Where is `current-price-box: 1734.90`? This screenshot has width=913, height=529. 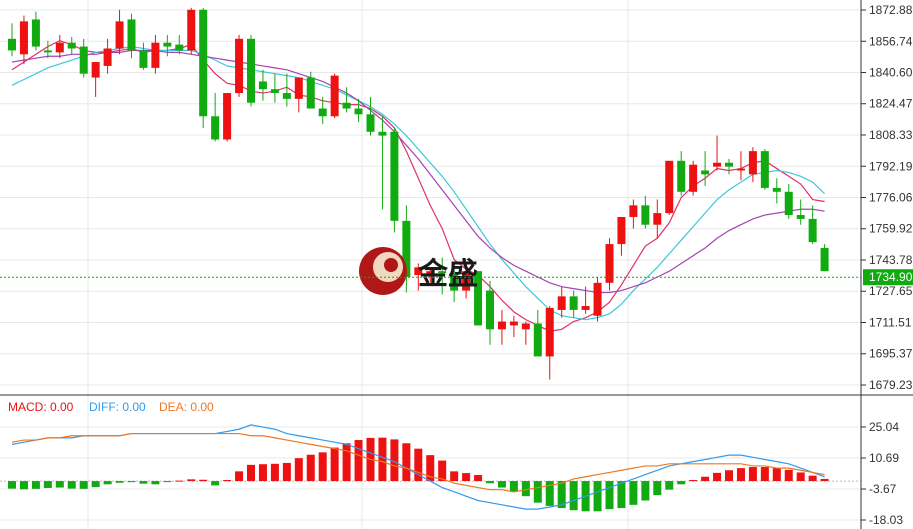 current-price-box: 1734.90 is located at coordinates (888, 277).